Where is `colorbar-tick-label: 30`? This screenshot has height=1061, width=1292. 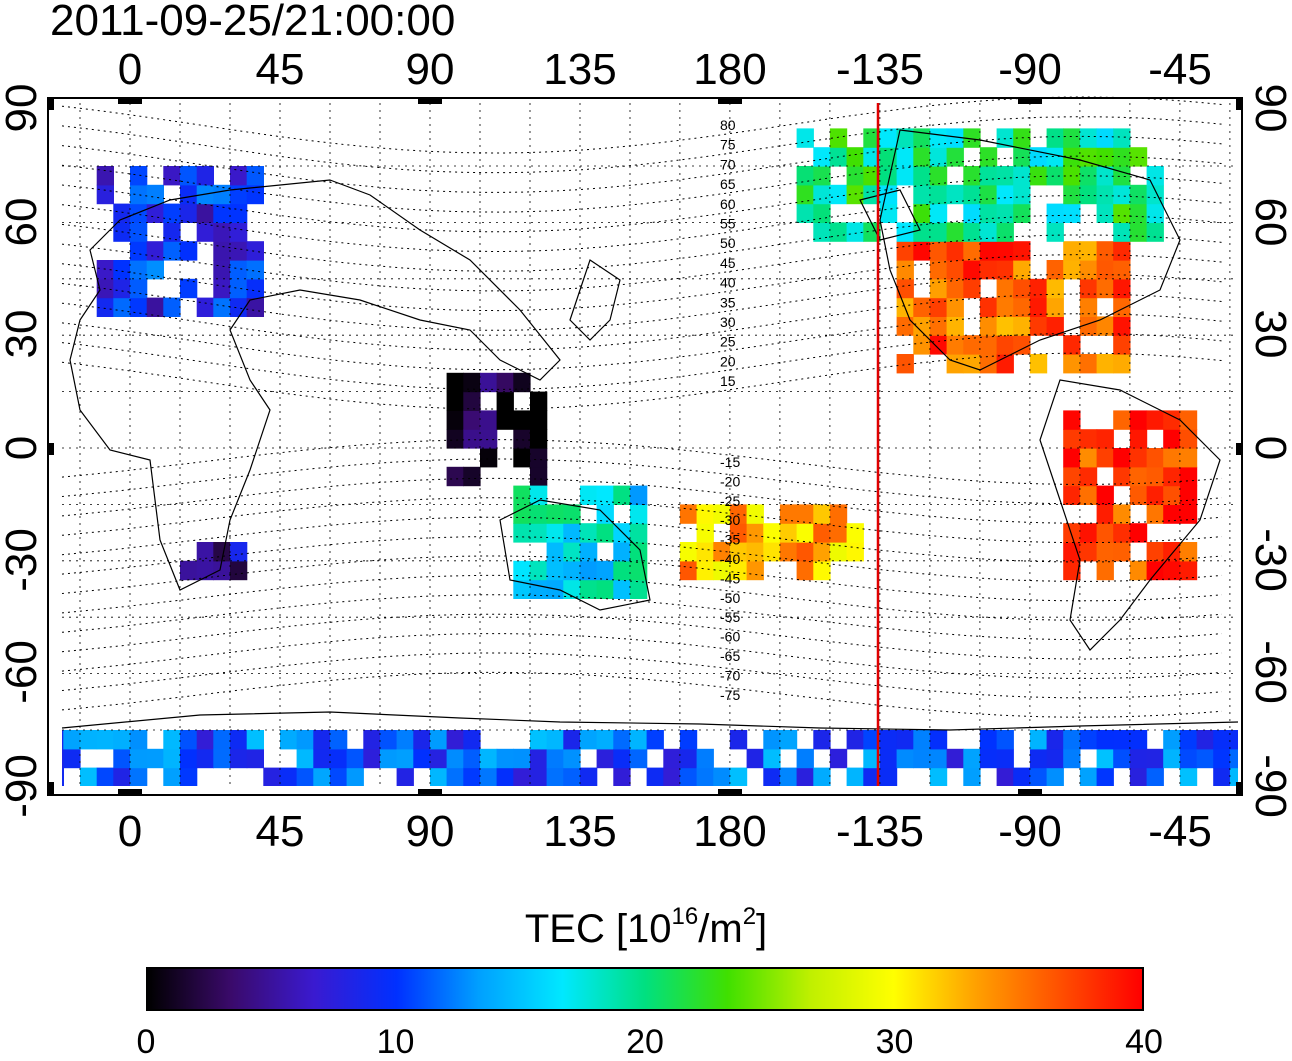
colorbar-tick-label: 30 is located at coordinates (894, 1042).